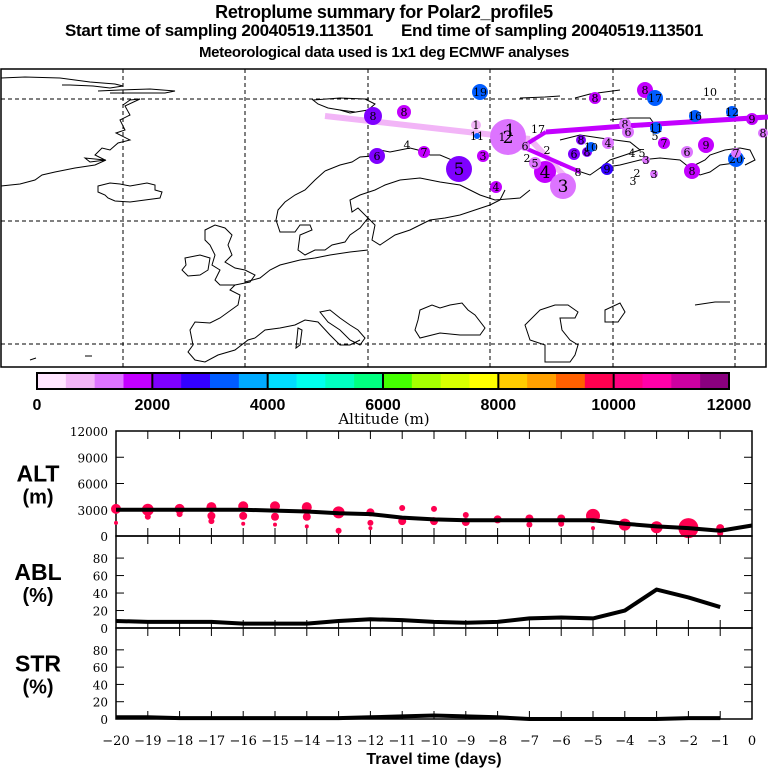  What do you see at coordinates (732, 112) in the screenshot?
I see `cluster-marker-label: 12` at bounding box center [732, 112].